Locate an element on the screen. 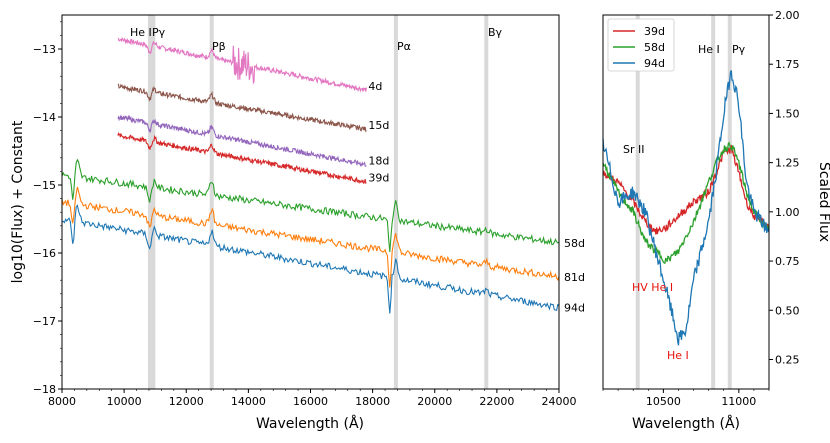  series-line-18d is located at coordinates (242, 140).